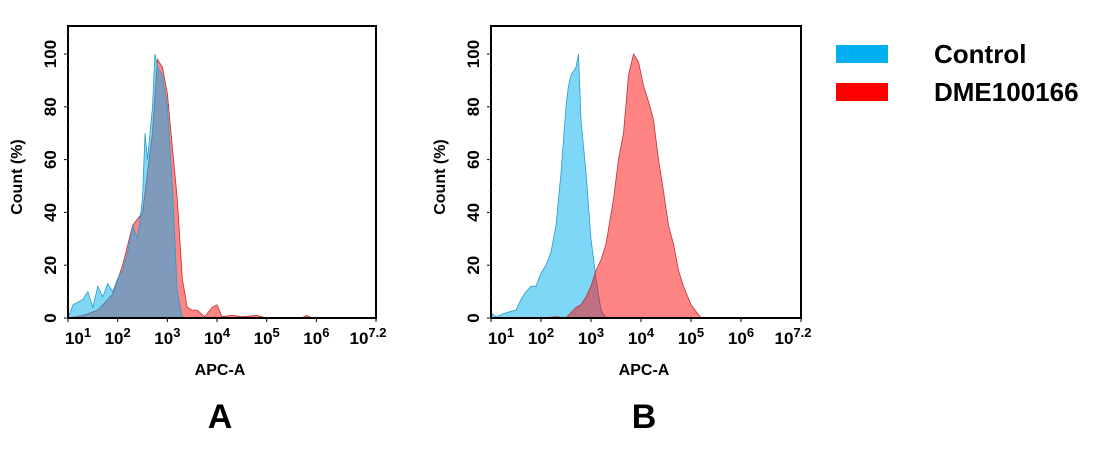 The height and width of the screenshot is (449, 1112). What do you see at coordinates (220, 417) in the screenshot?
I see `panel-label: A` at bounding box center [220, 417].